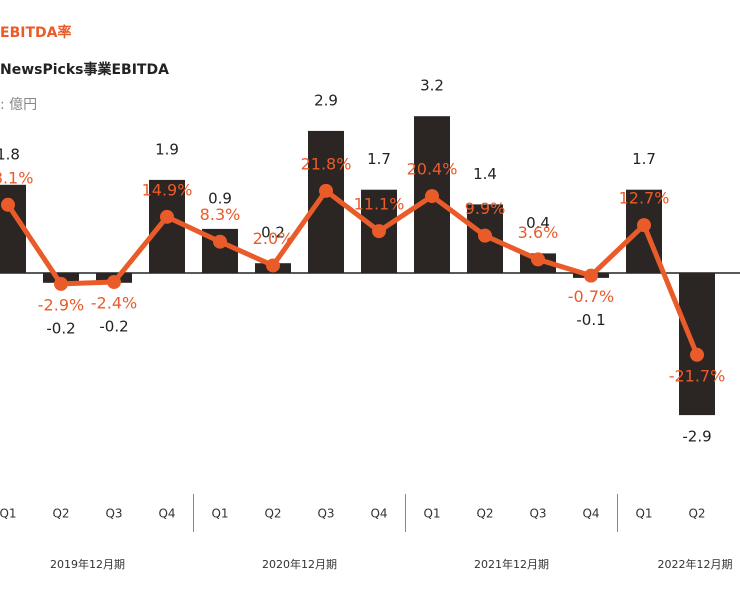 This screenshot has width=740, height=600. I want to click on bar-value-label: 1.4, so click(485, 174).